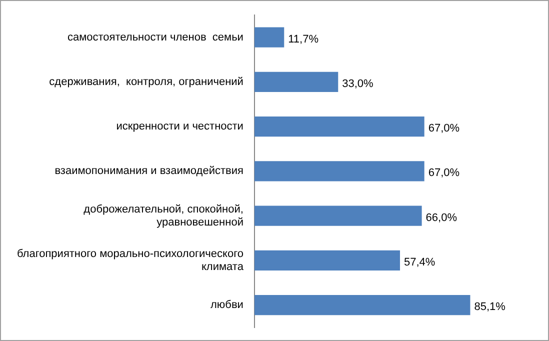 The image size is (549, 341). I want to click on data-label: 85,1%, so click(490, 307).